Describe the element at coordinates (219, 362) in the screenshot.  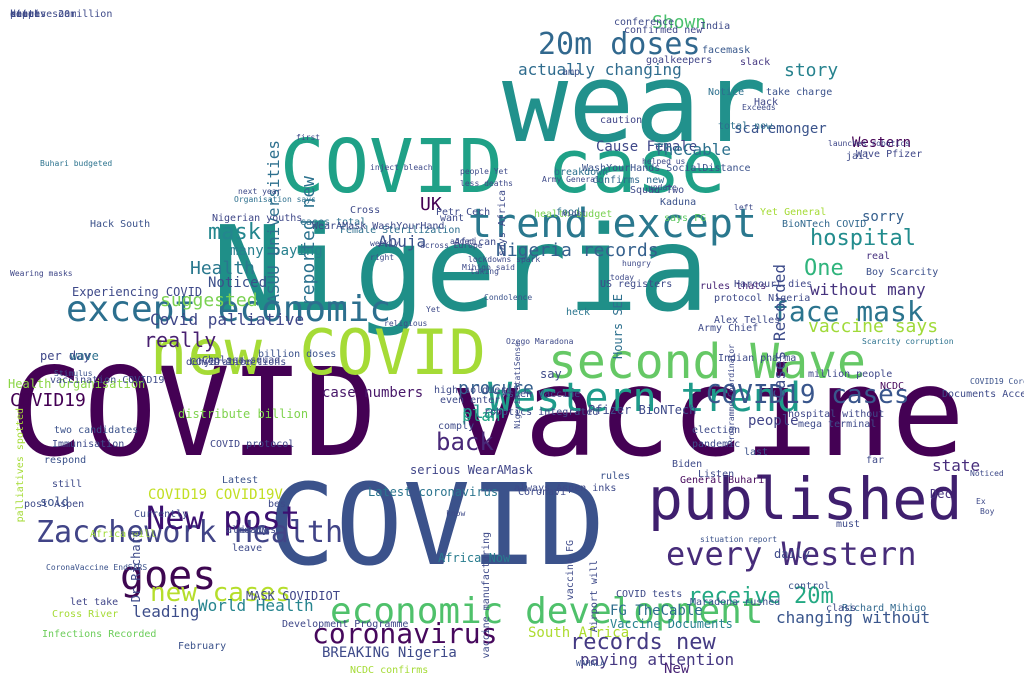
I see `word: dehydration` at that location.